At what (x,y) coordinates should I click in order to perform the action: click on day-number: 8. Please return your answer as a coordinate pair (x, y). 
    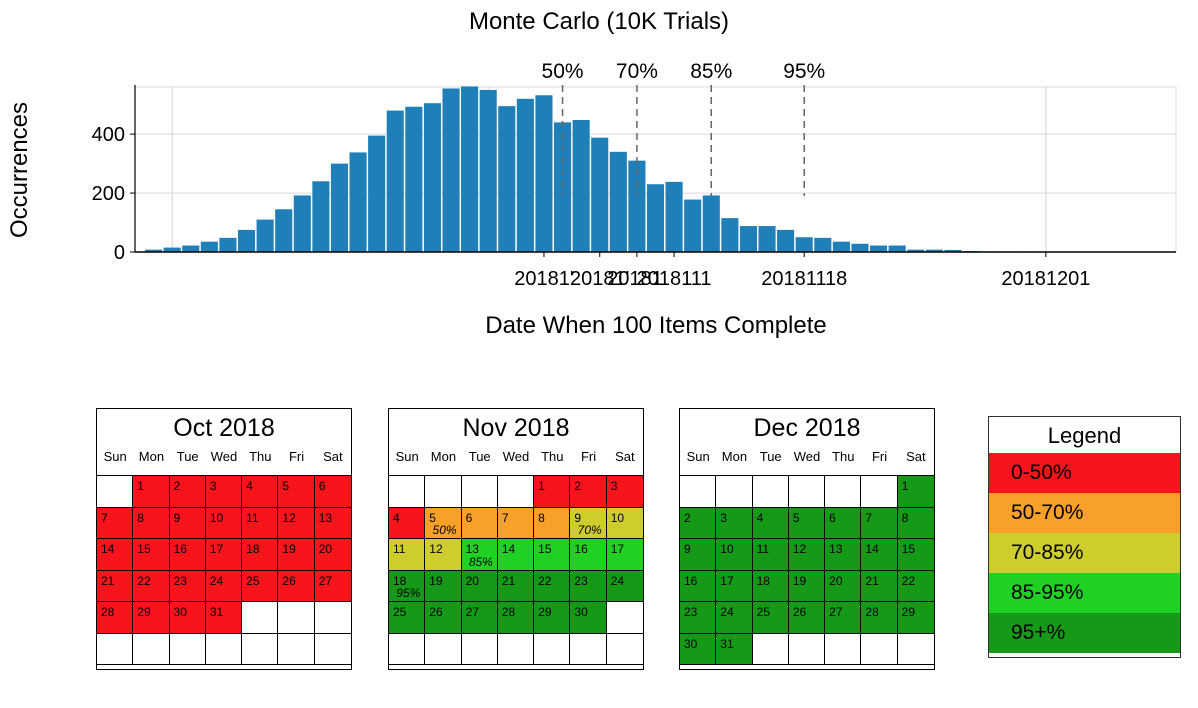
    Looking at the image, I should click on (541, 517).